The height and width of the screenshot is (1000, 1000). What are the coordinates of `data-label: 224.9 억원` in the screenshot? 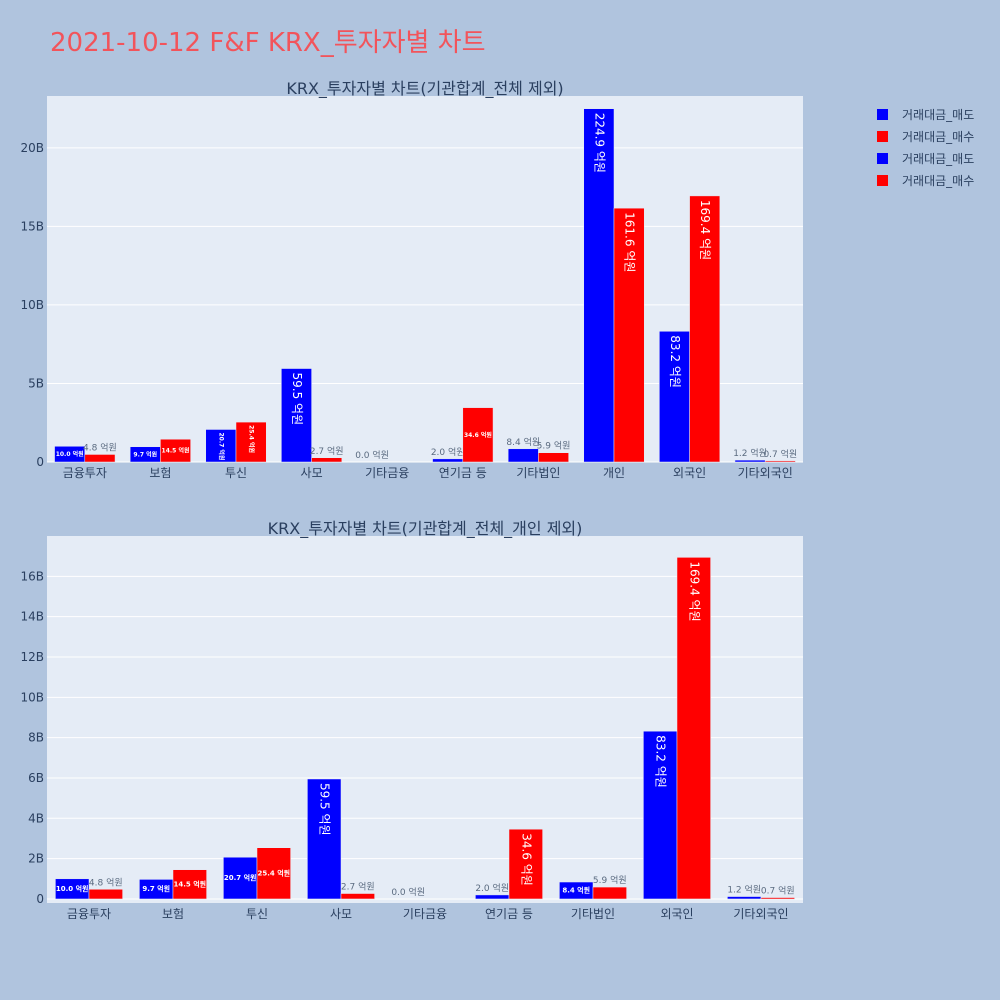 It's located at (599, 143).